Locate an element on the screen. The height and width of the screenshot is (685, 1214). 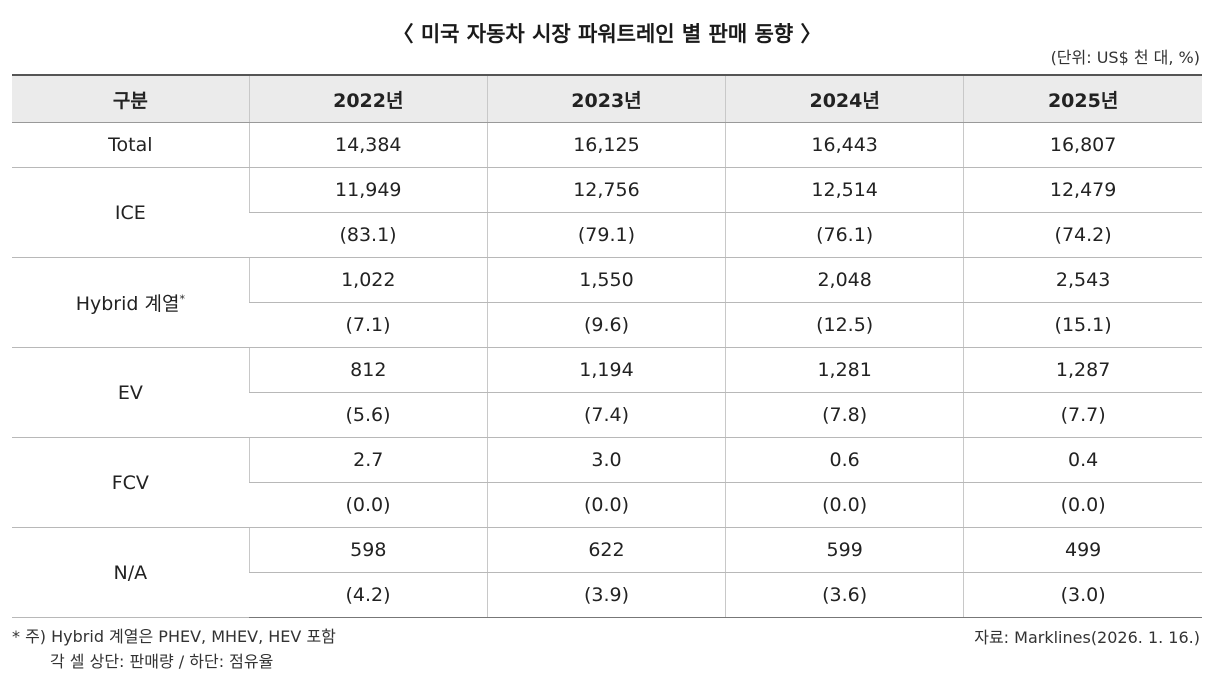
table-cell: 499 is located at coordinates (1082, 550).